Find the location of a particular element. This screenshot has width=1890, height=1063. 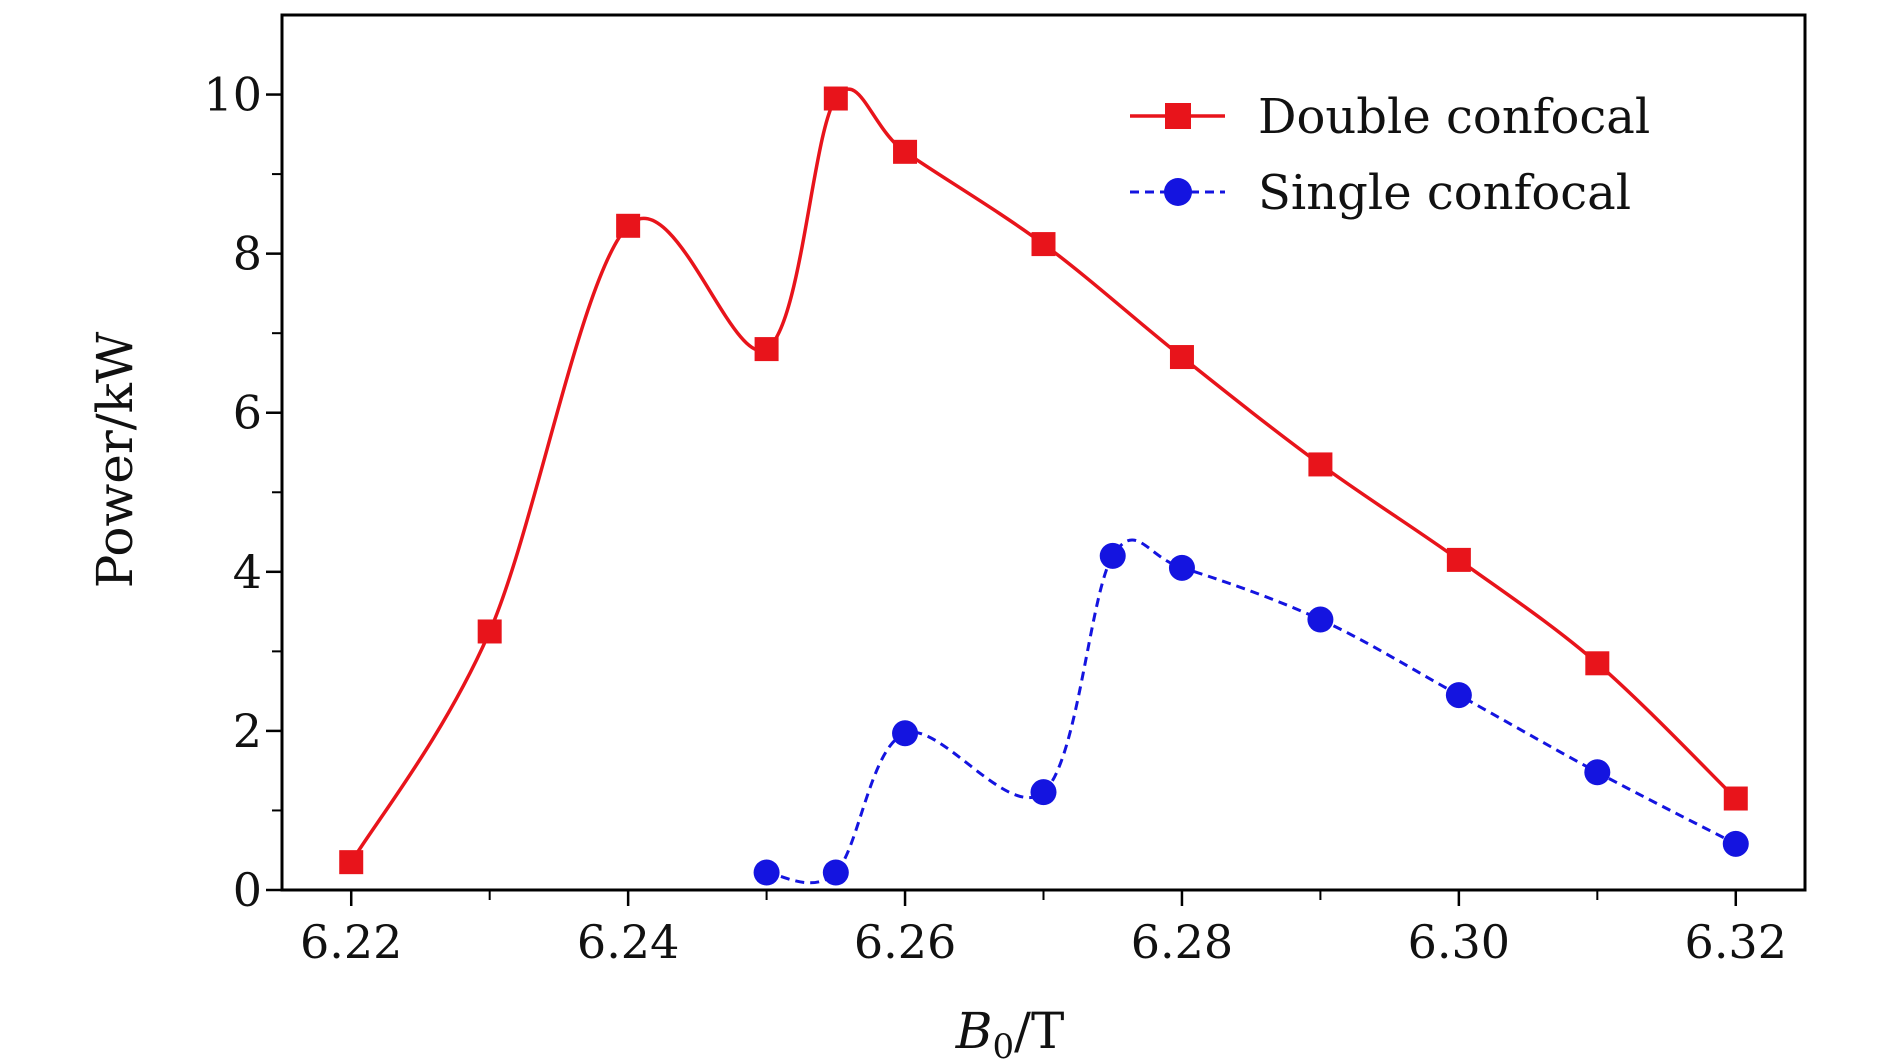

legend-label-double: Double confocal is located at coordinates (1454, 117).